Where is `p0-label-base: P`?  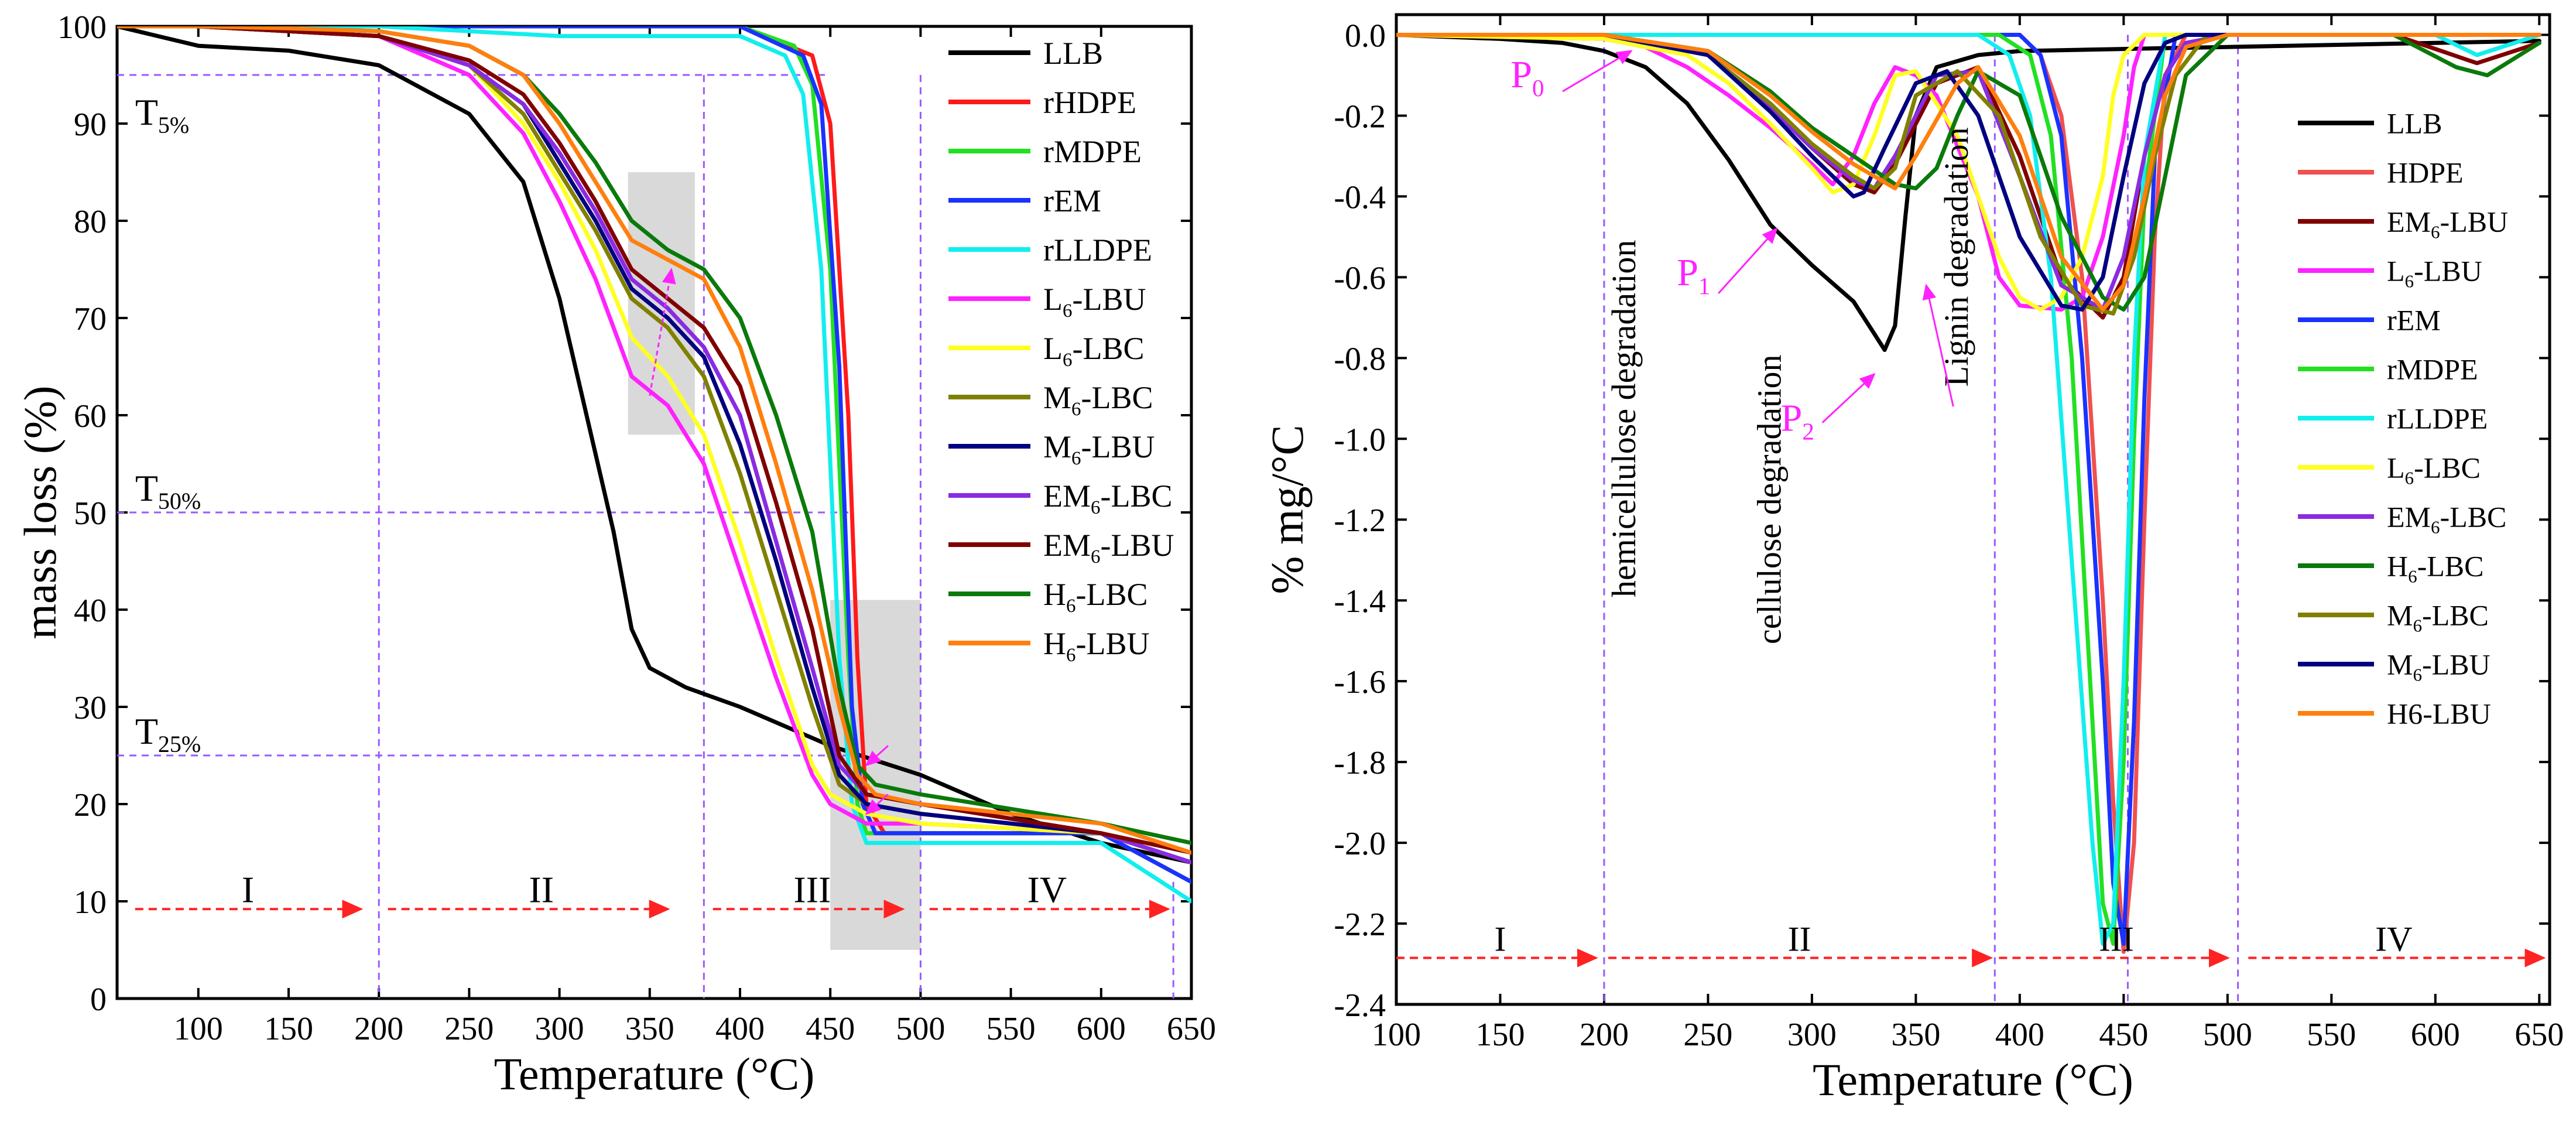
p0-label-base: P is located at coordinates (1521, 74).